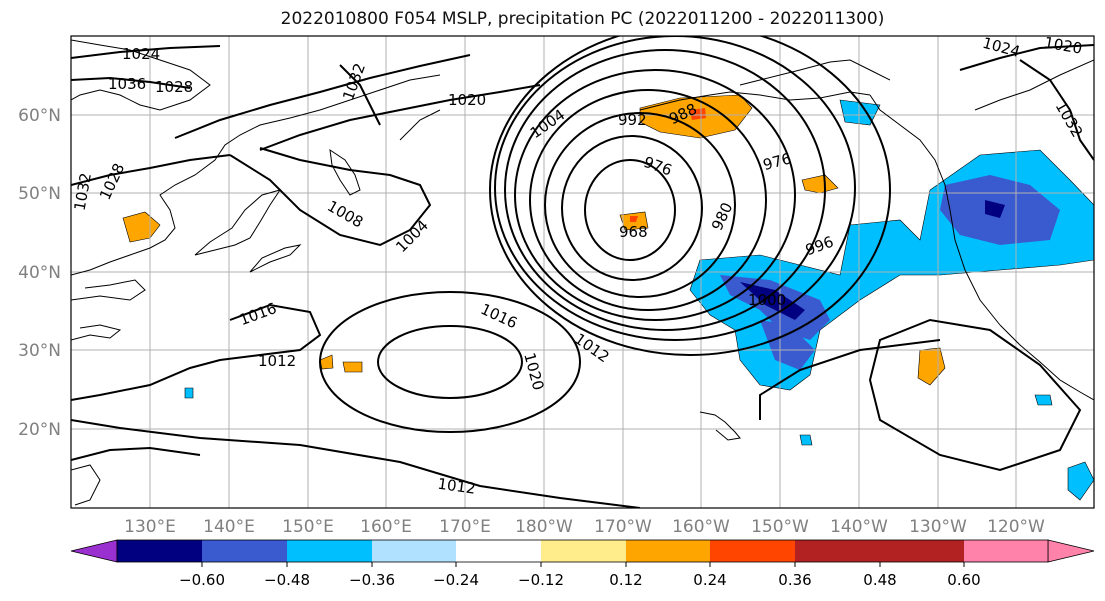 The width and height of the screenshot is (1105, 601). What do you see at coordinates (1071, 551) in the screenshot?
I see `colorbar-extend-max` at bounding box center [1071, 551].